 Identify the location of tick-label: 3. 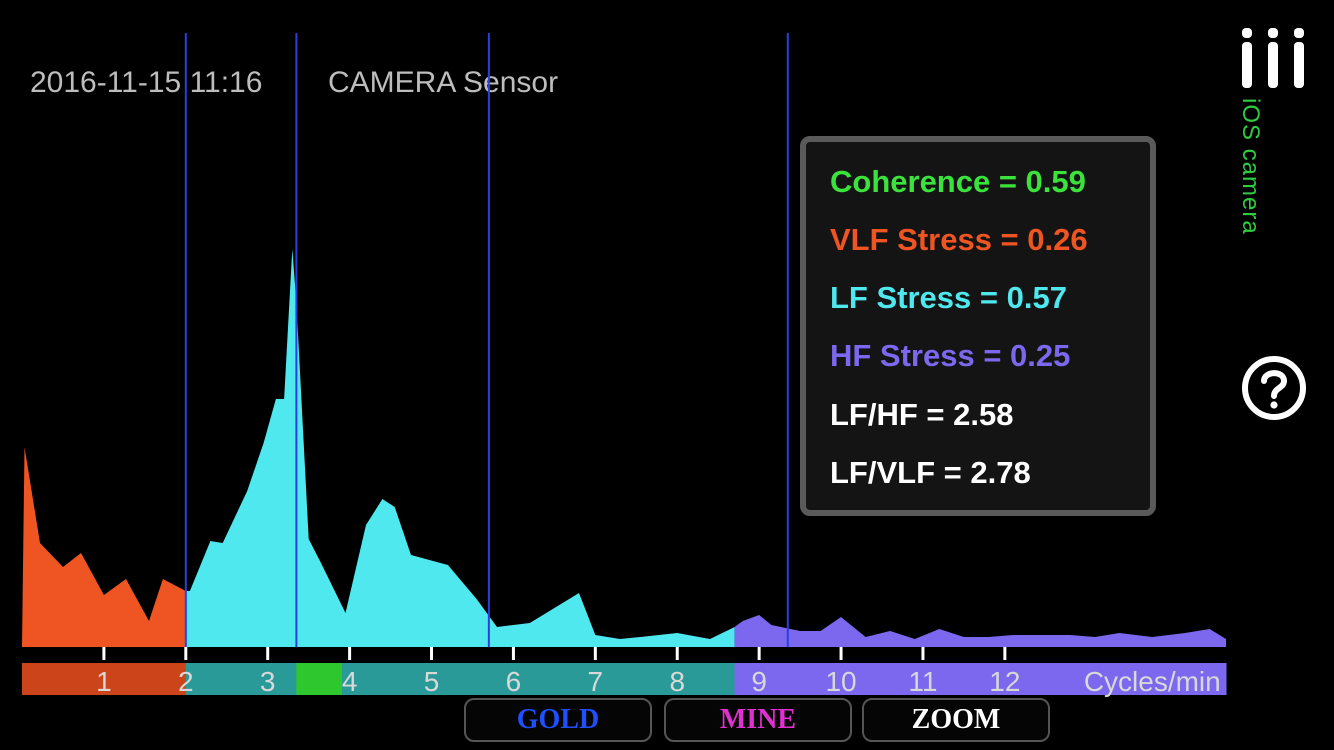
(268, 681).